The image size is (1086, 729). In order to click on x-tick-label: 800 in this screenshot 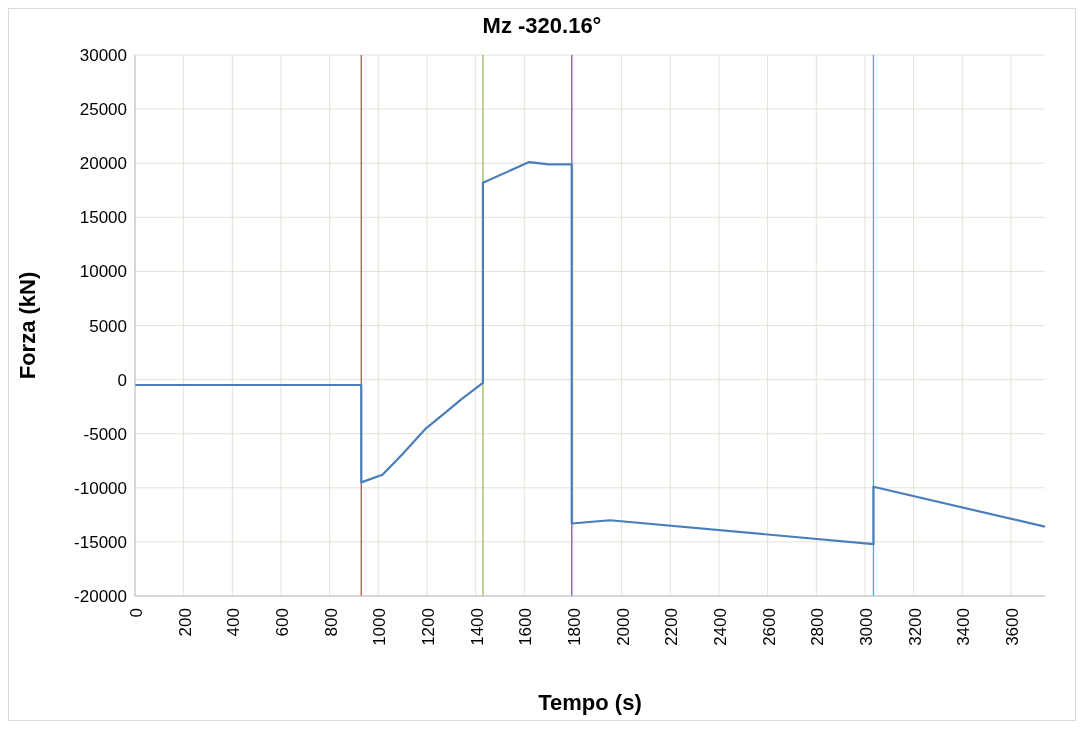, I will do `click(331, 622)`.